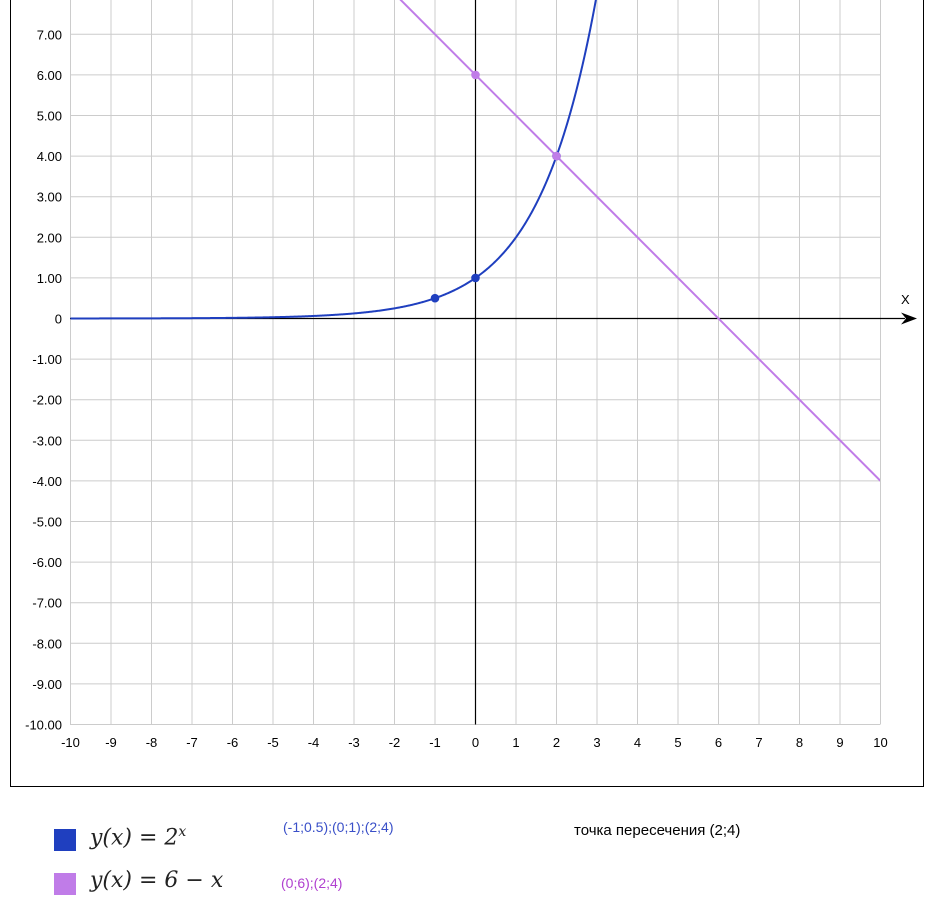 The width and height of the screenshot is (943, 903). Describe the element at coordinates (354, 742) in the screenshot. I see `x-tick-label: -3` at that location.